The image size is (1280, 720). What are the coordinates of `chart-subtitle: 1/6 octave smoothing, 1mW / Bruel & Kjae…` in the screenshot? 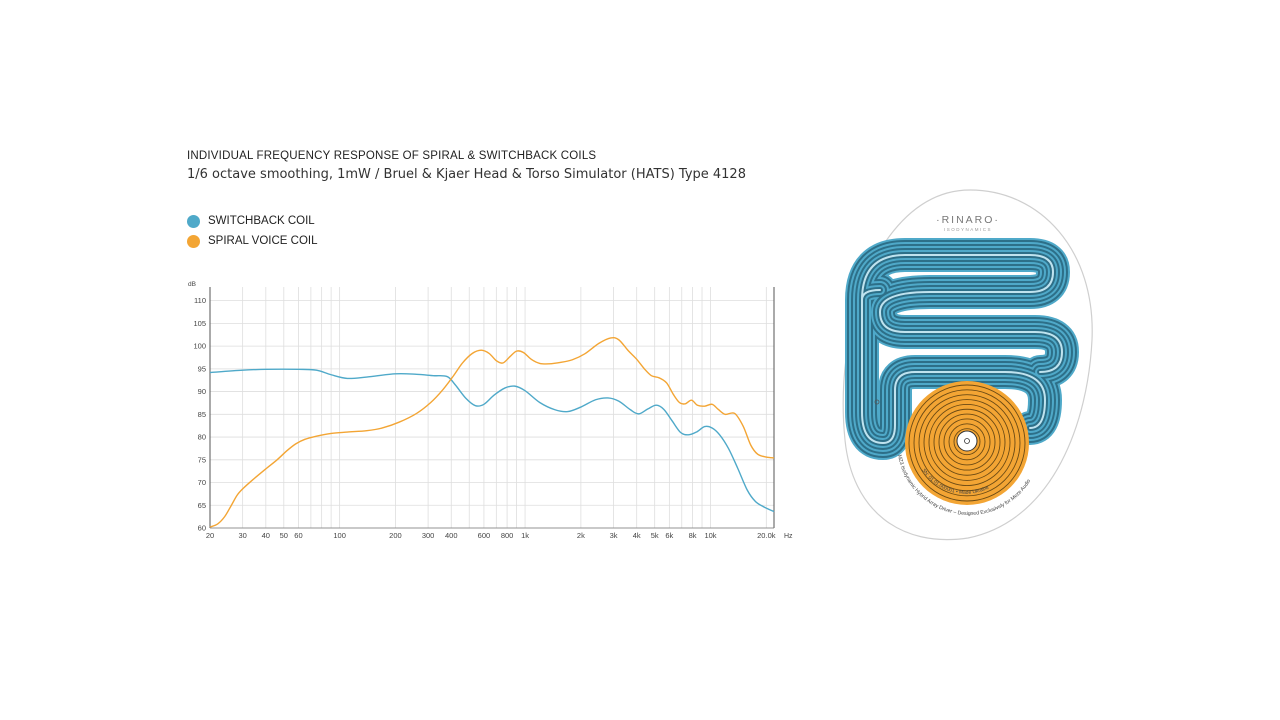 It's located at (466, 174).